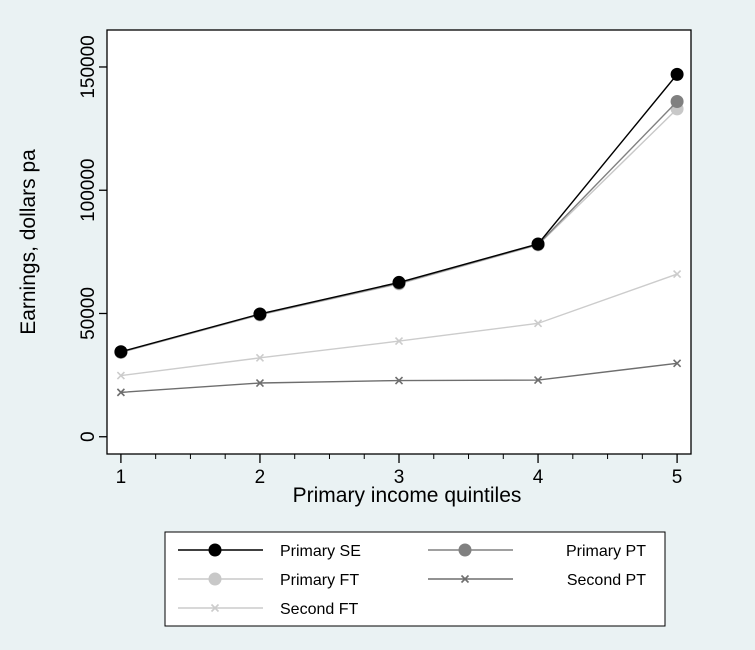  I want to click on legend-item: Second PT, so click(537, 580).